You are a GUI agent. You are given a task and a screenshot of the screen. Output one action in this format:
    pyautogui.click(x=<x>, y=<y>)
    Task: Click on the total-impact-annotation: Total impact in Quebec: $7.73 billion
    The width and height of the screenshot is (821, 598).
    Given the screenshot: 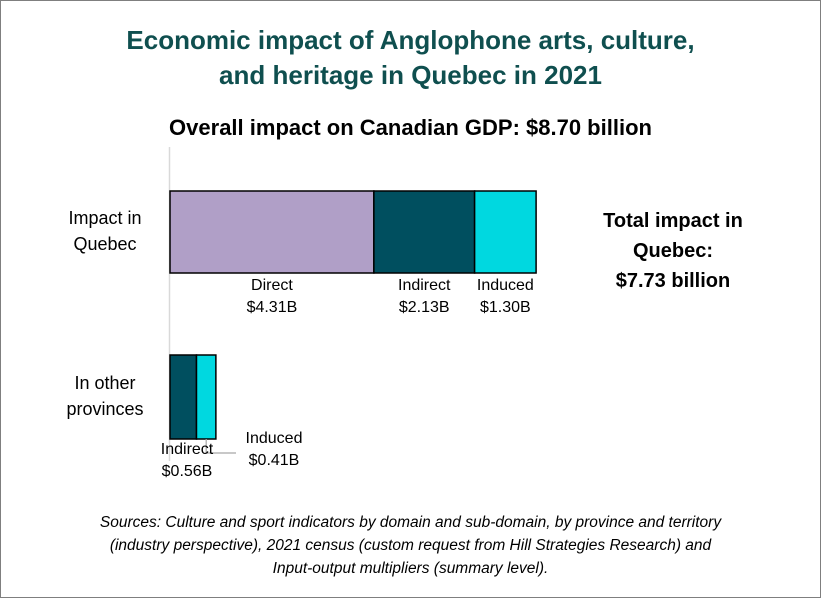 What is the action you would take?
    pyautogui.click(x=673, y=251)
    